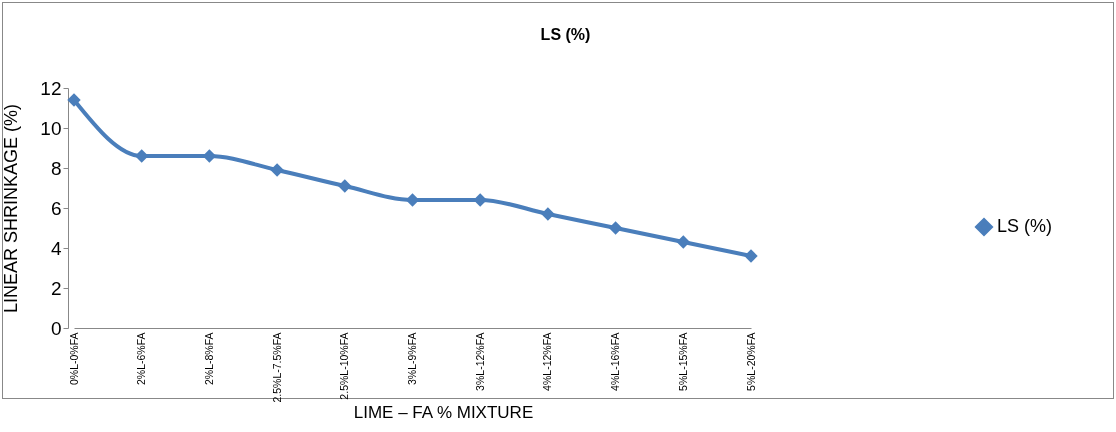  What do you see at coordinates (276, 367) in the screenshot?
I see `x-tick-label: 2.5%L-7.5%FA` at bounding box center [276, 367].